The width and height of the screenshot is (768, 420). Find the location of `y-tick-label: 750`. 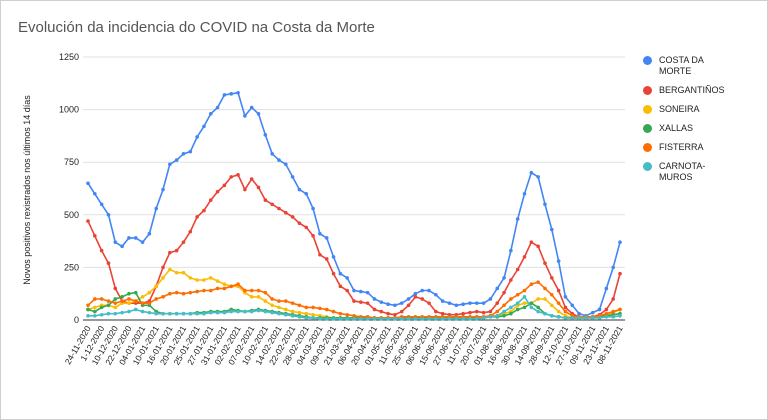

y-tick-label: 750 is located at coordinates (71, 162).